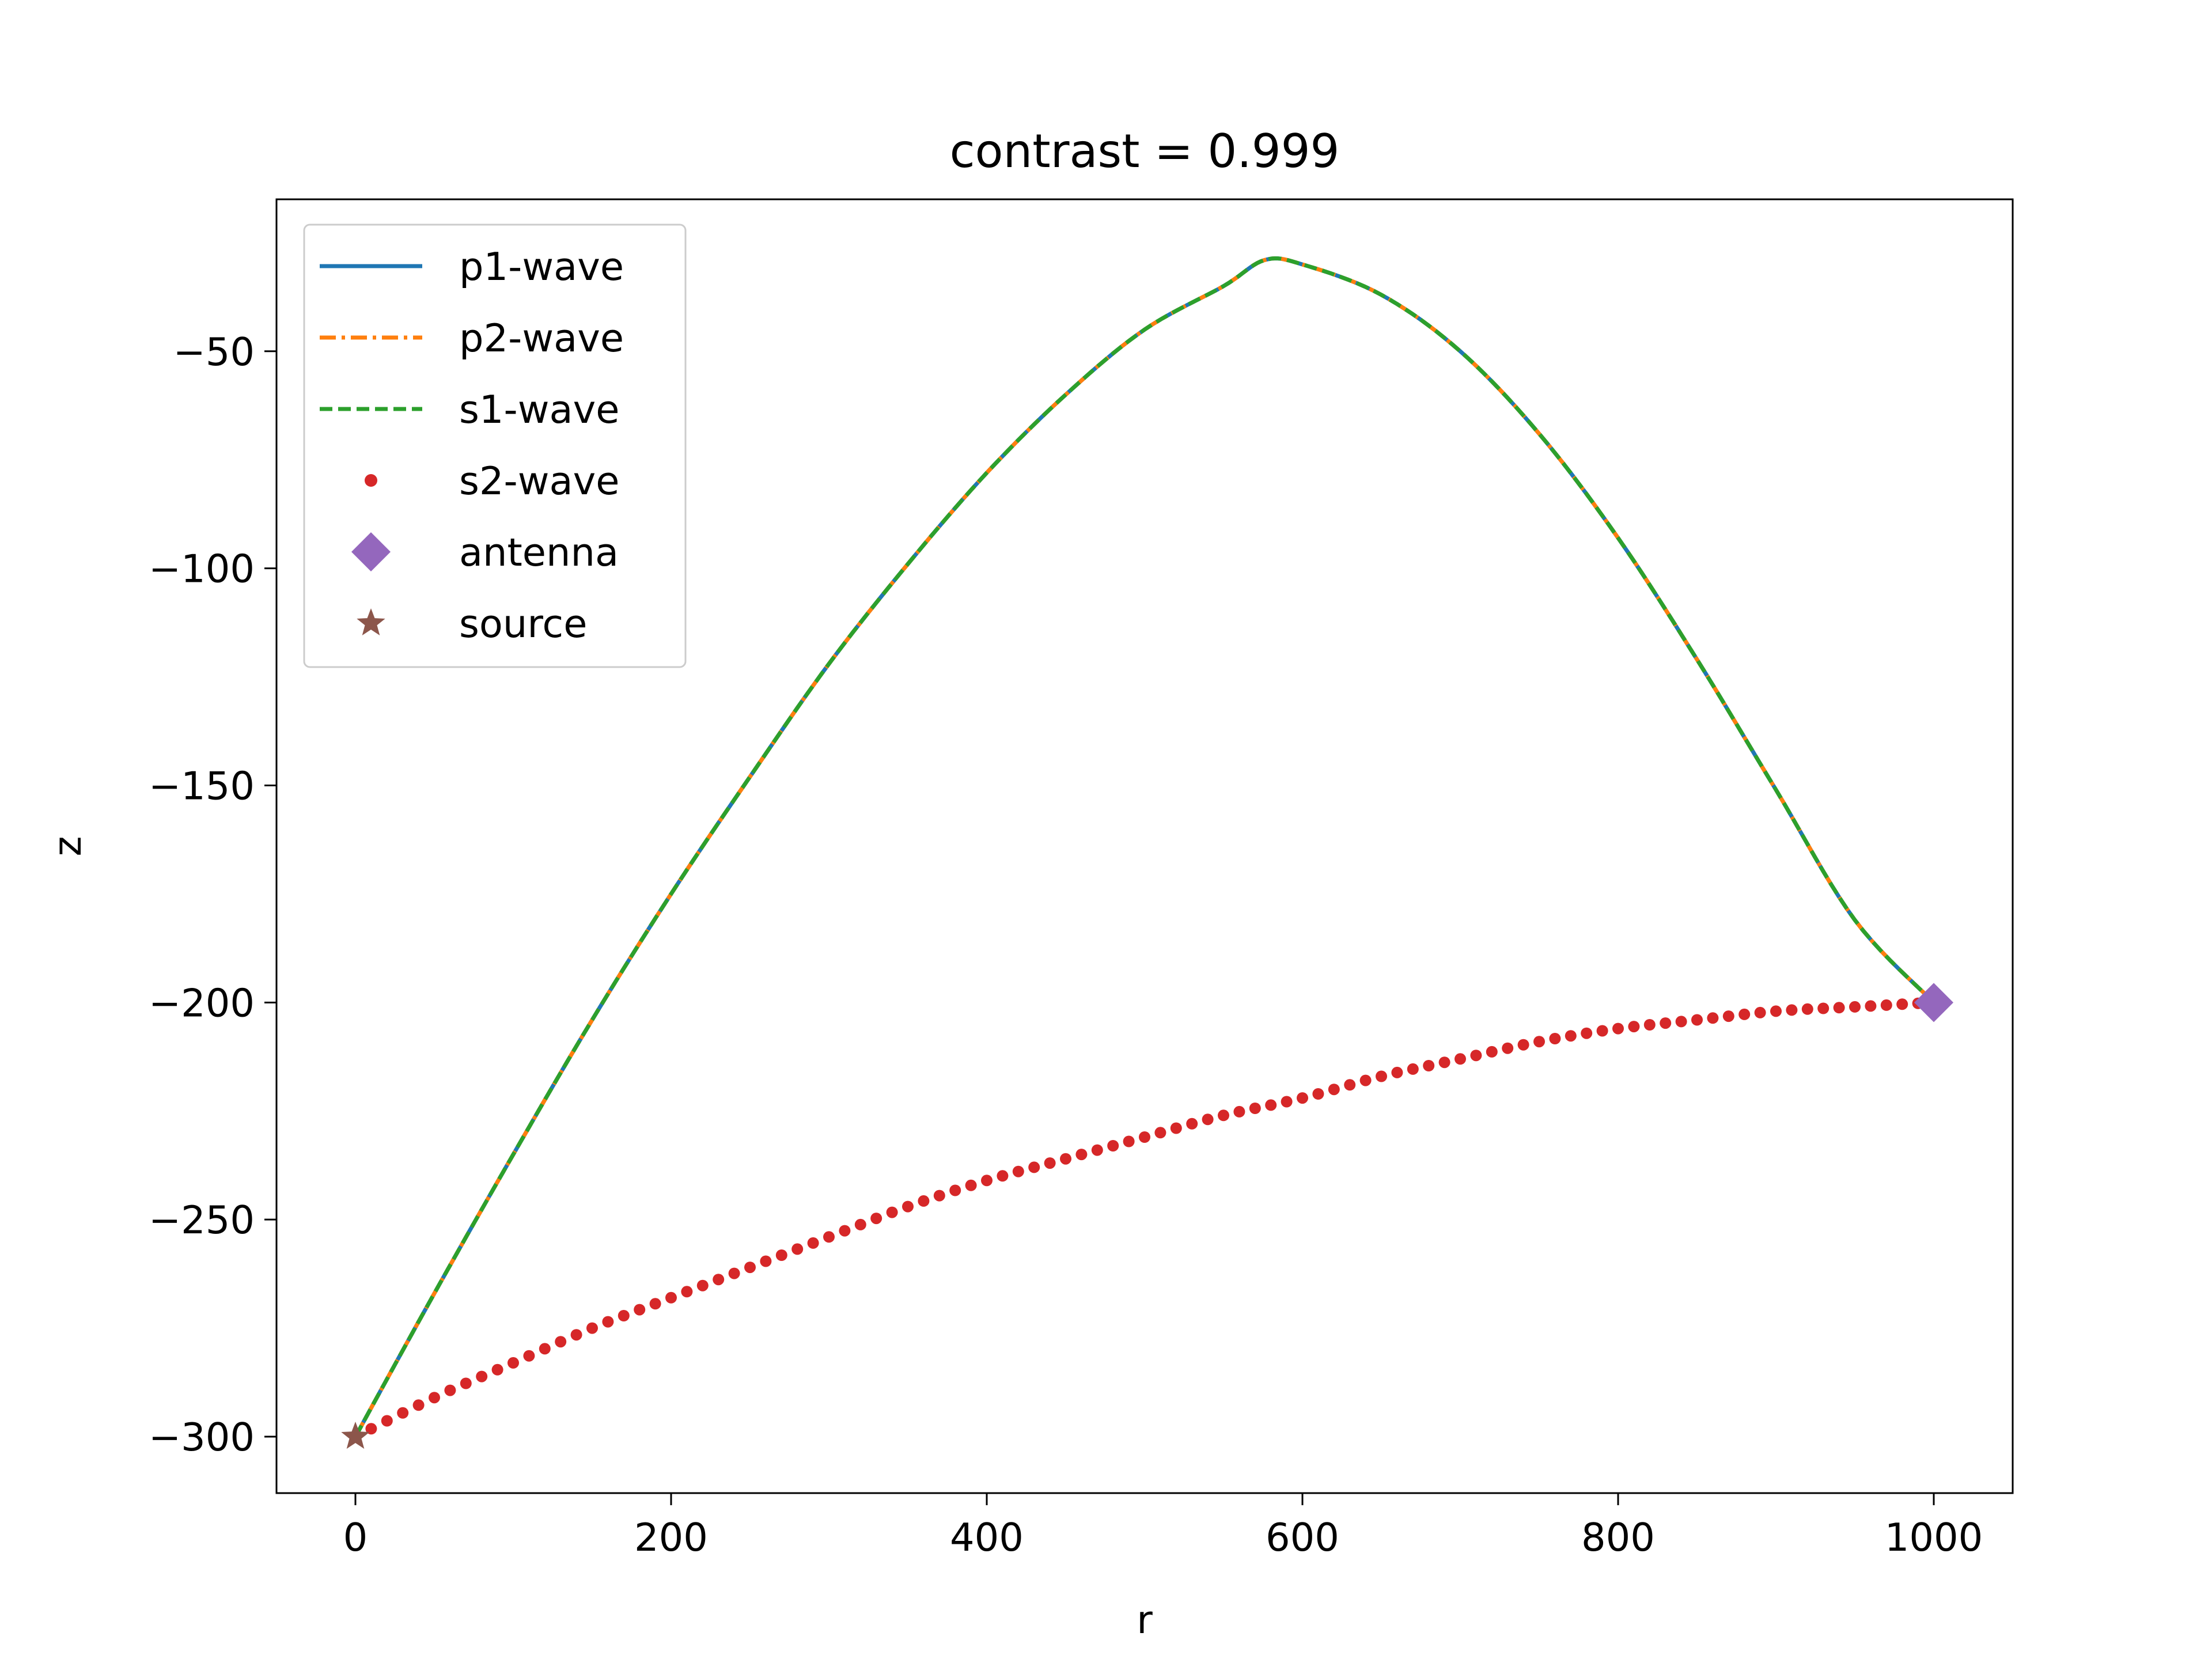 Image resolution: width=2212 pixels, height=1659 pixels. What do you see at coordinates (202, 1437) in the screenshot?
I see `y-tick-label: −300` at bounding box center [202, 1437].